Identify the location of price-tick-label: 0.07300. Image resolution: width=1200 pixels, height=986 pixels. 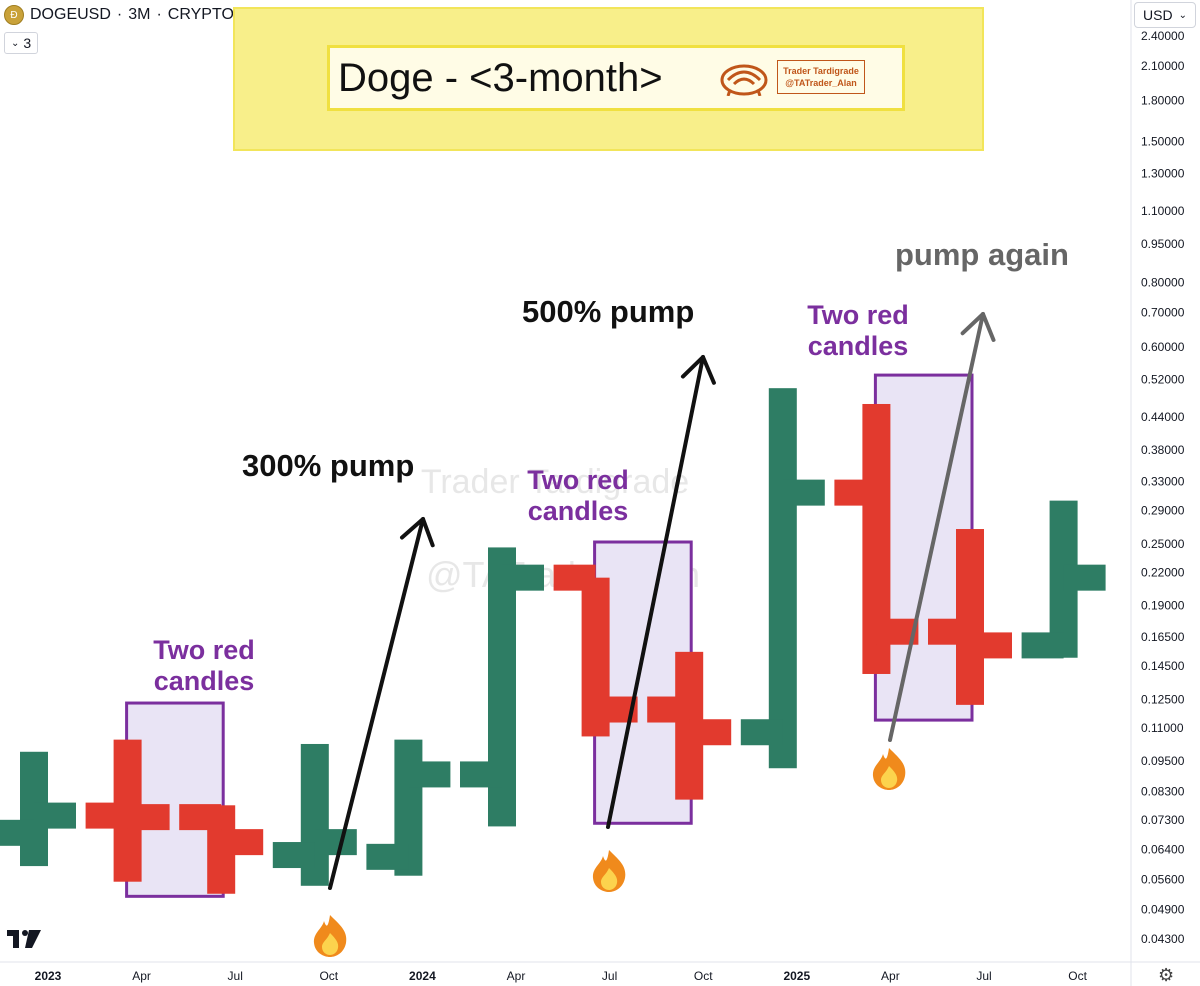
(1163, 820).